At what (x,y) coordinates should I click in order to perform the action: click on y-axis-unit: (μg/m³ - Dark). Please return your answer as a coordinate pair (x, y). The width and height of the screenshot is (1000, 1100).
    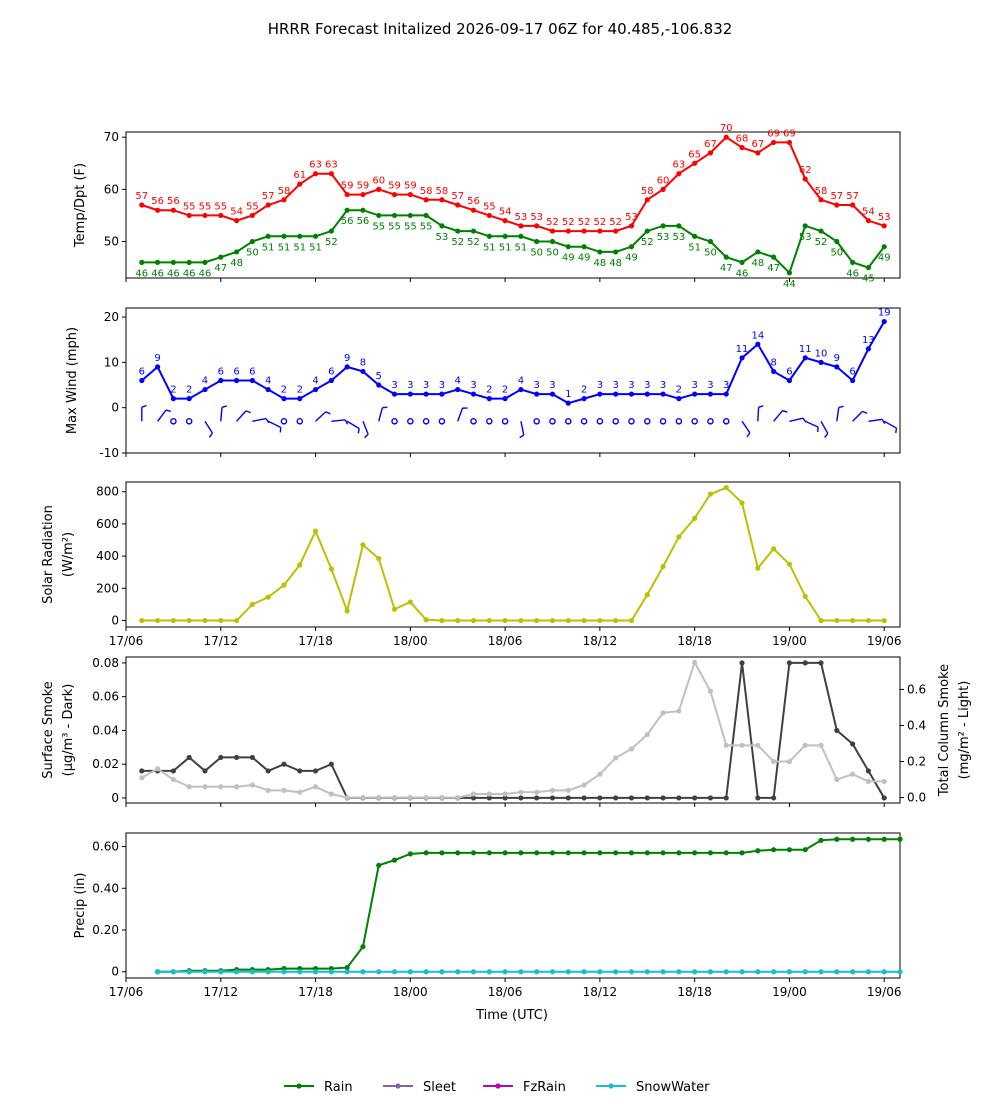
    Looking at the image, I should click on (68, 730).